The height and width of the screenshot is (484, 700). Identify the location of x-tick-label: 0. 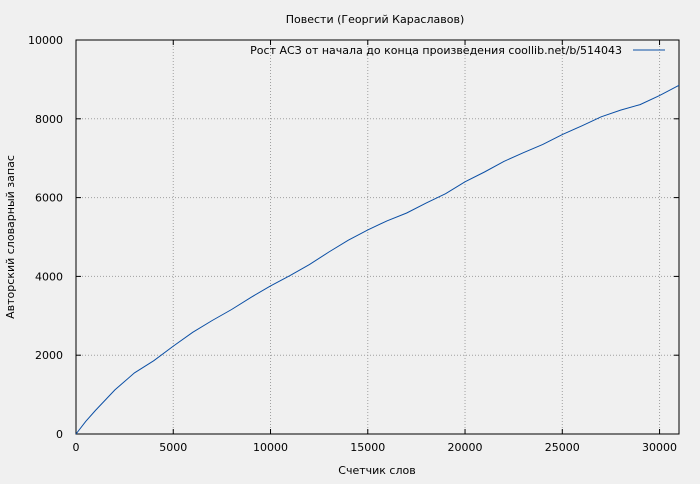
(76, 447).